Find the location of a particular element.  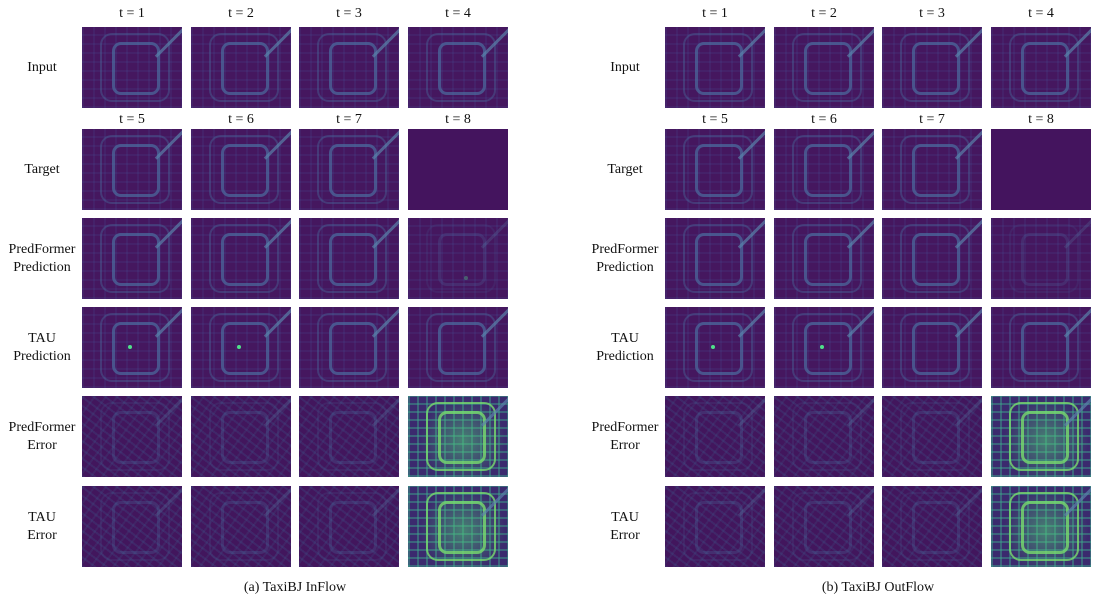

column-header: t = 3 is located at coordinates (932, 13).